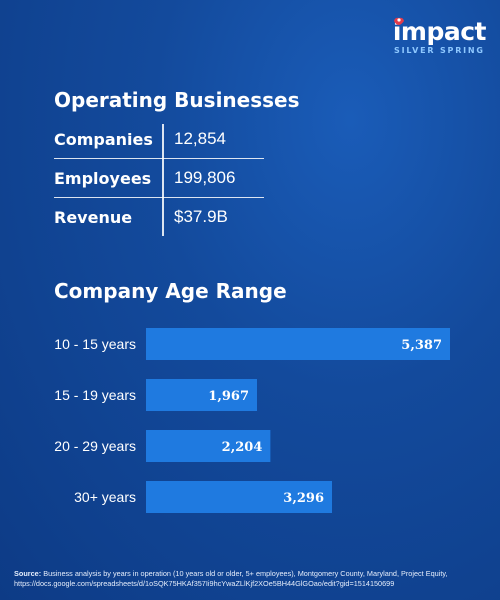 Image resolution: width=500 pixels, height=600 pixels. Describe the element at coordinates (95, 446) in the screenshot. I see `category-label: 20 - 29 years` at that location.